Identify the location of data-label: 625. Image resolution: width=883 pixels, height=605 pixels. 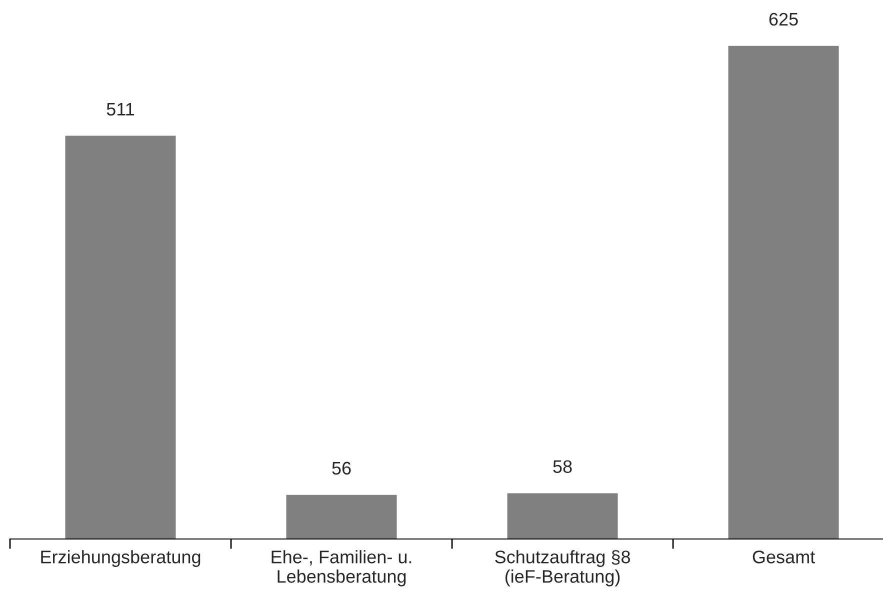
(783, 19).